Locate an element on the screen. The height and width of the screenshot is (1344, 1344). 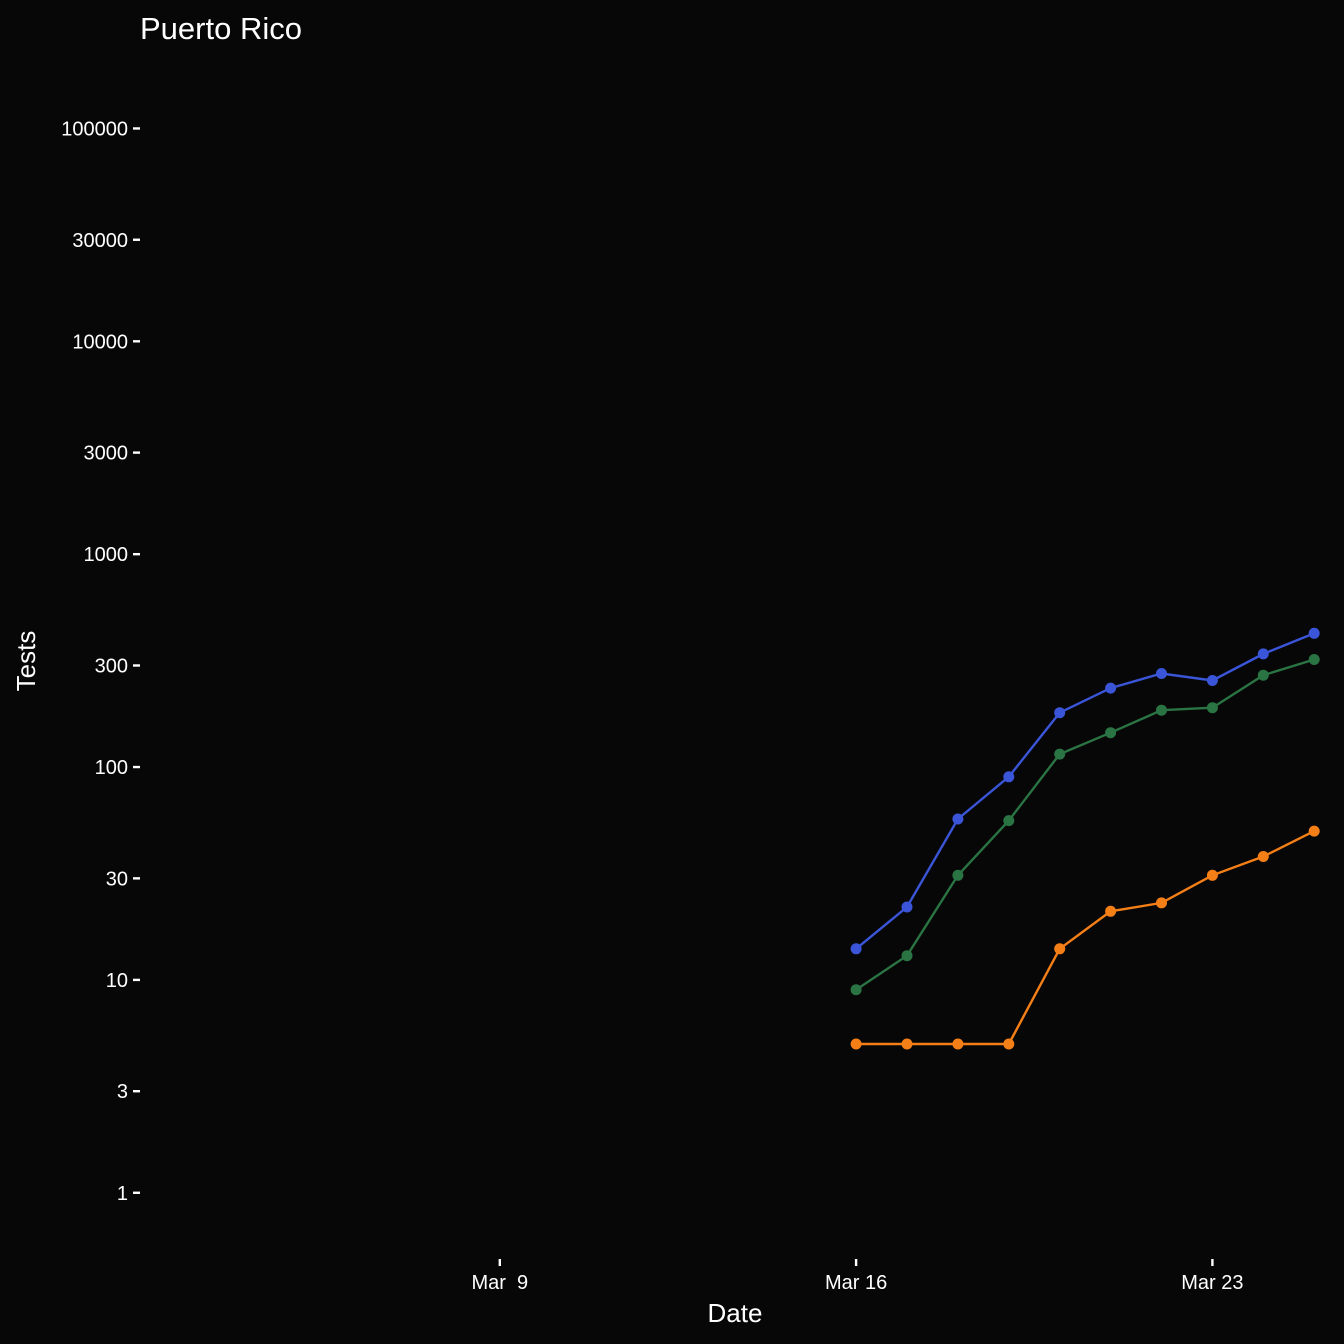
y-tick-label: 10 is located at coordinates (117, 981).